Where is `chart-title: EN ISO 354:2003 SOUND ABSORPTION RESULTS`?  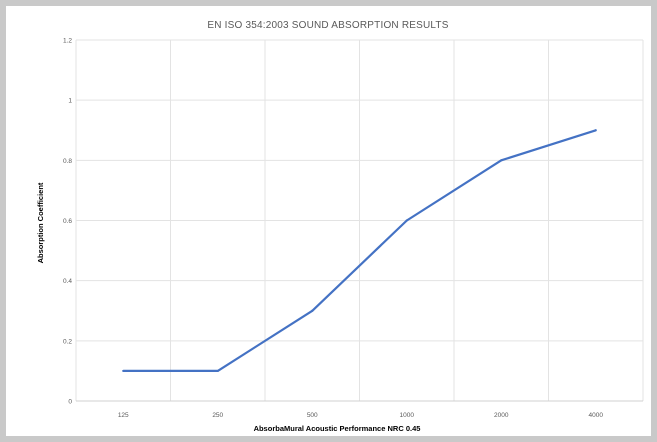 chart-title: EN ISO 354:2003 SOUND ABSORPTION RESULTS is located at coordinates (327, 25).